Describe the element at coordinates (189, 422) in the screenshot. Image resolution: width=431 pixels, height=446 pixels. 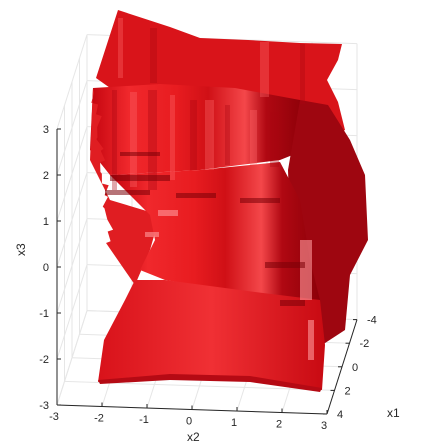
I see `x2-tick-label: 0` at that location.